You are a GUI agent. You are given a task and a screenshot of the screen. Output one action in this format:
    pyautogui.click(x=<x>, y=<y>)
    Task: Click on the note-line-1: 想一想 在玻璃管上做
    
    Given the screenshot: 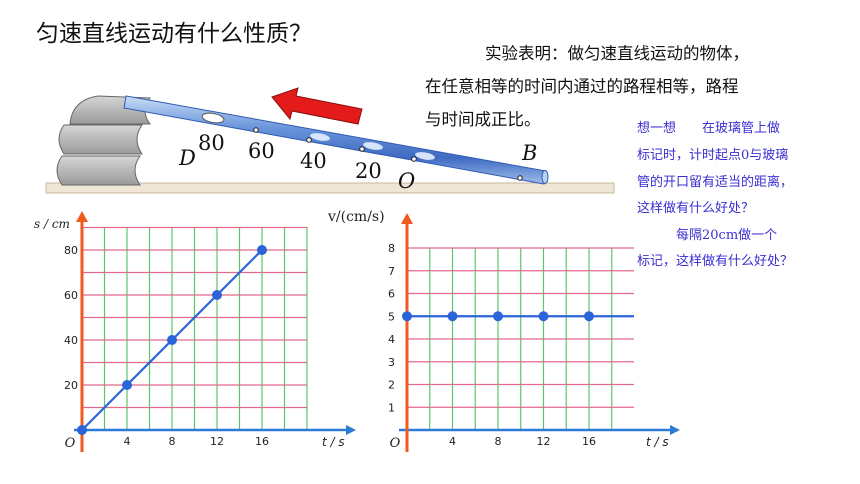 What is the action you would take?
    pyautogui.click(x=709, y=128)
    